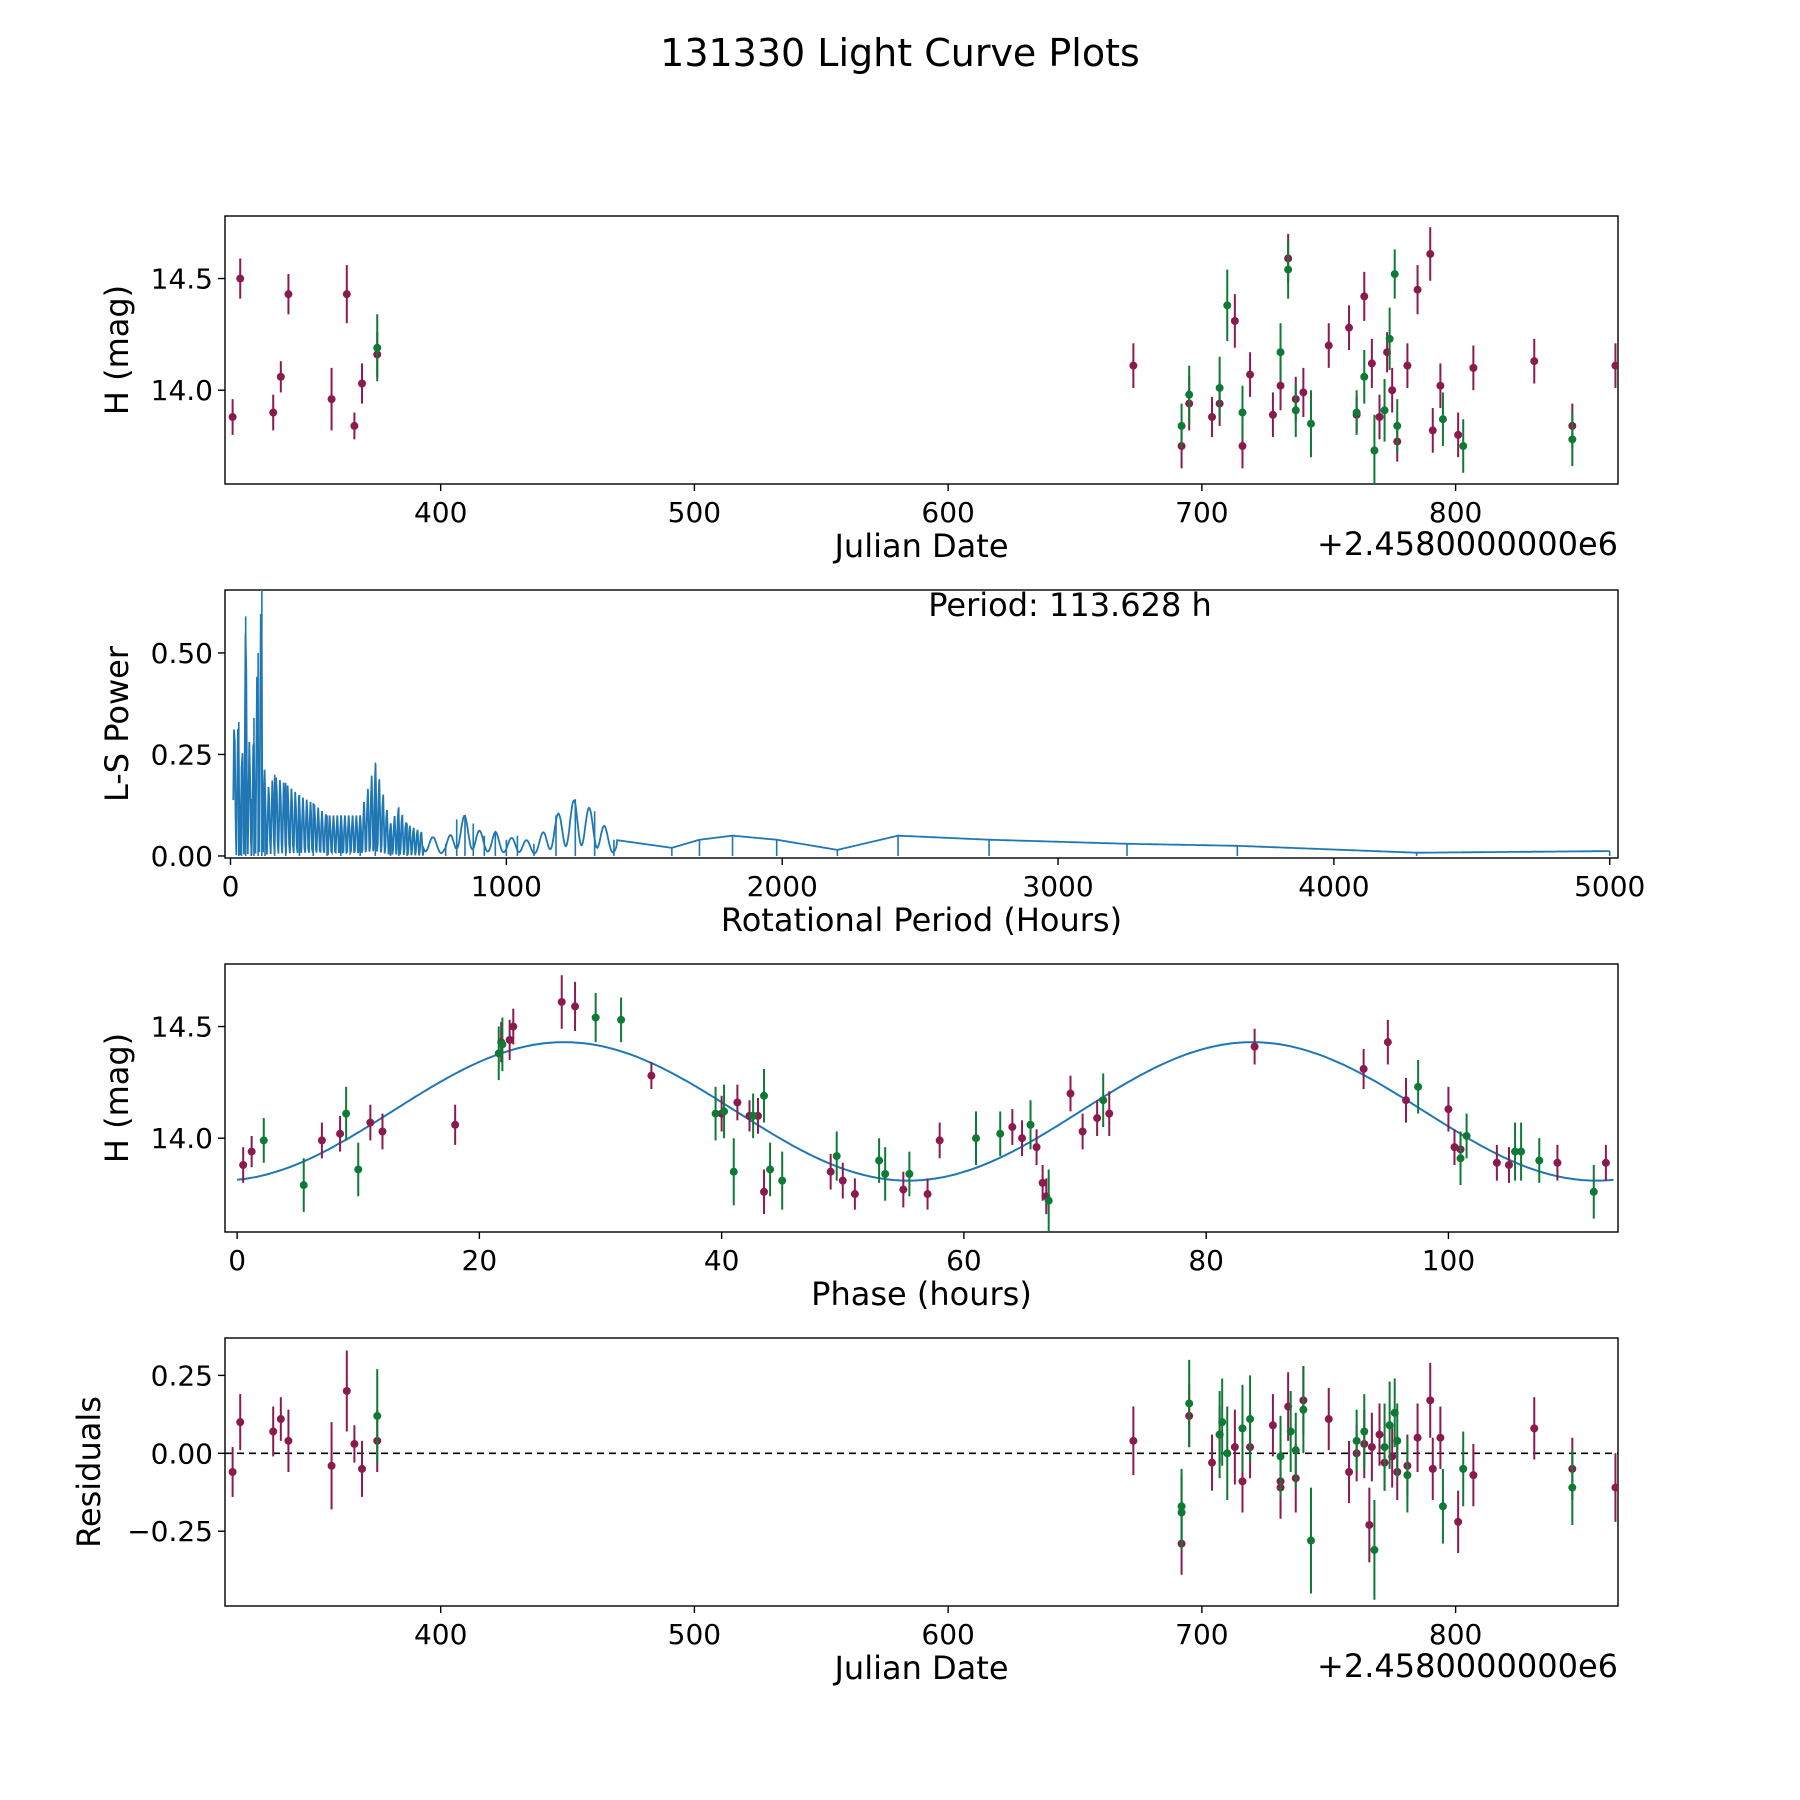 This screenshot has height=1800, width=1800. What do you see at coordinates (117, 723) in the screenshot?
I see `periodogram-y-label: L-S Power` at bounding box center [117, 723].